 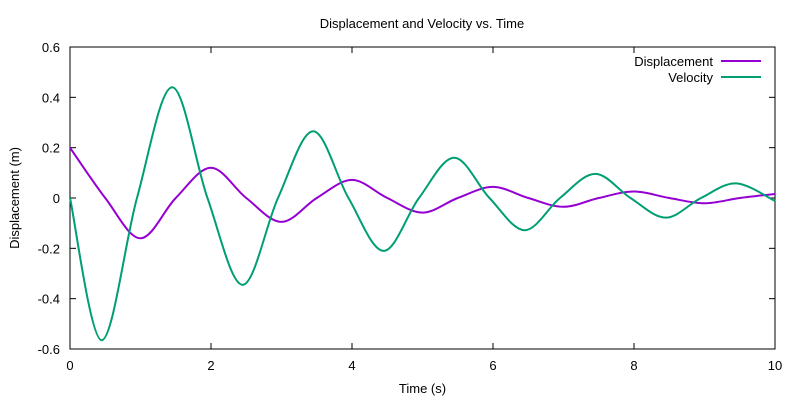 What do you see at coordinates (69, 365) in the screenshot?
I see `x-tick-label: 0` at bounding box center [69, 365].